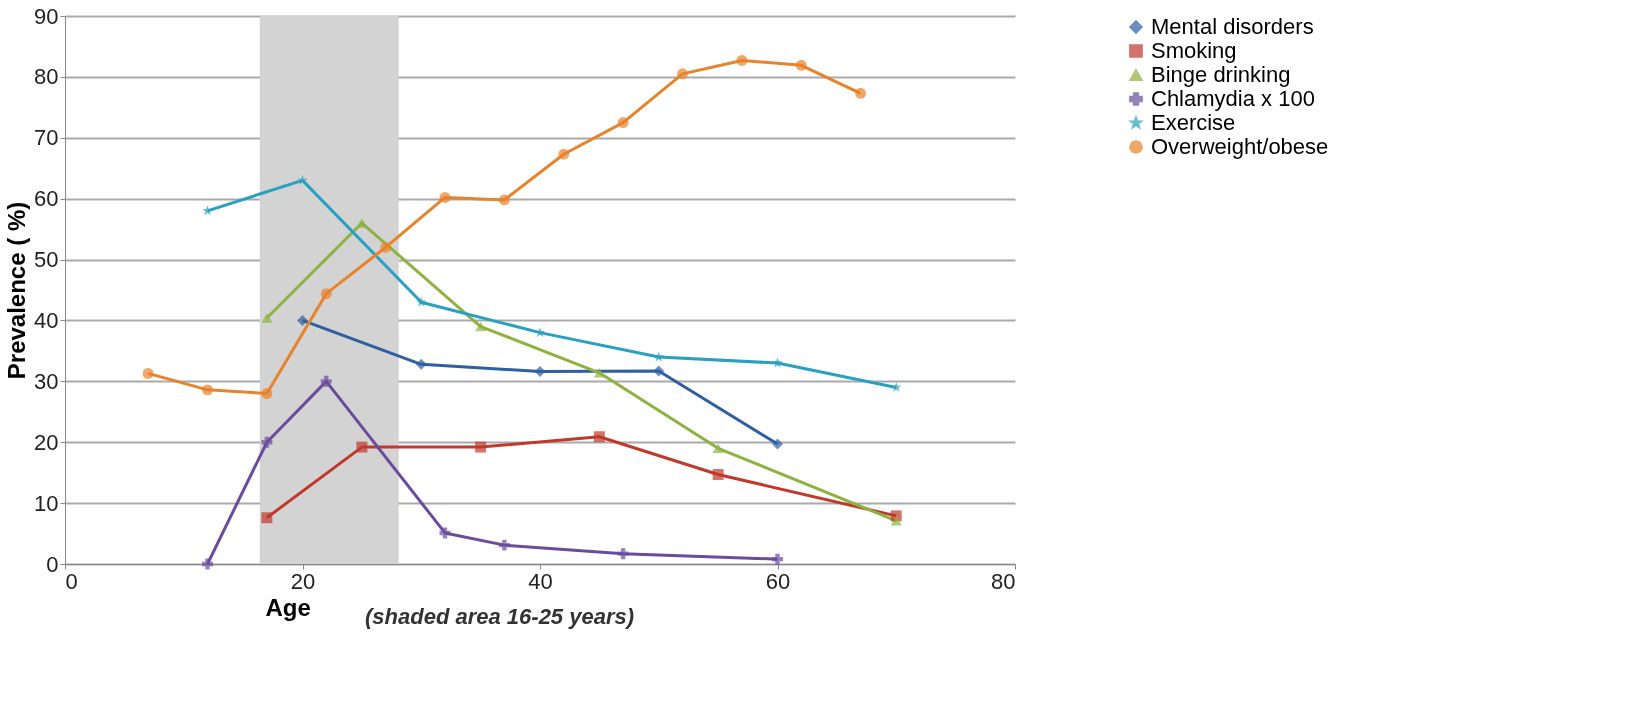 The width and height of the screenshot is (1637, 716). I want to click on x-tick-label: 0, so click(71, 581).